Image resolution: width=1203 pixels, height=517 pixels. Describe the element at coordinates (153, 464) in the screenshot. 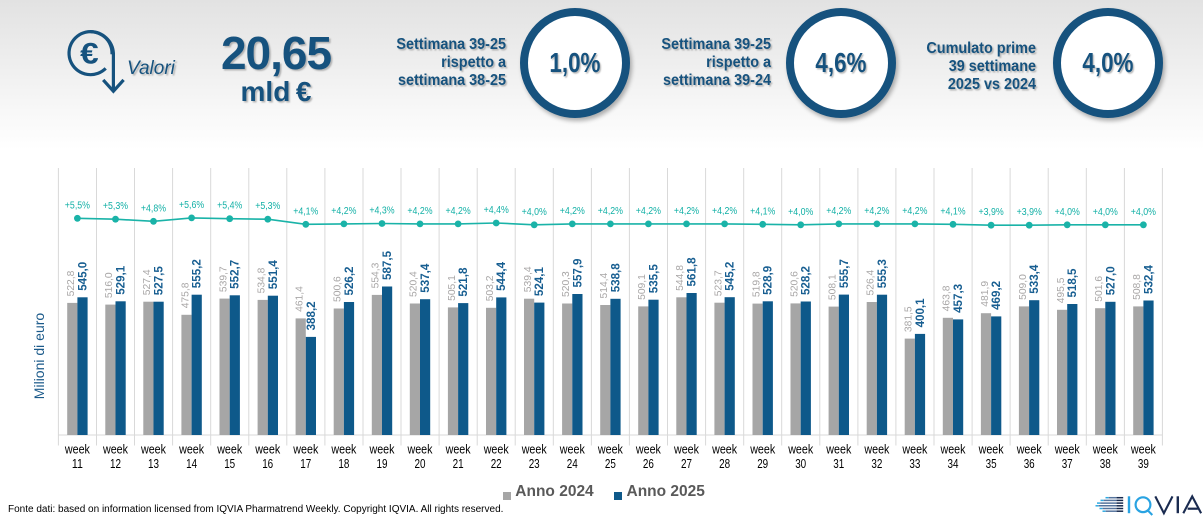

I see `svg-text: 13` at that location.